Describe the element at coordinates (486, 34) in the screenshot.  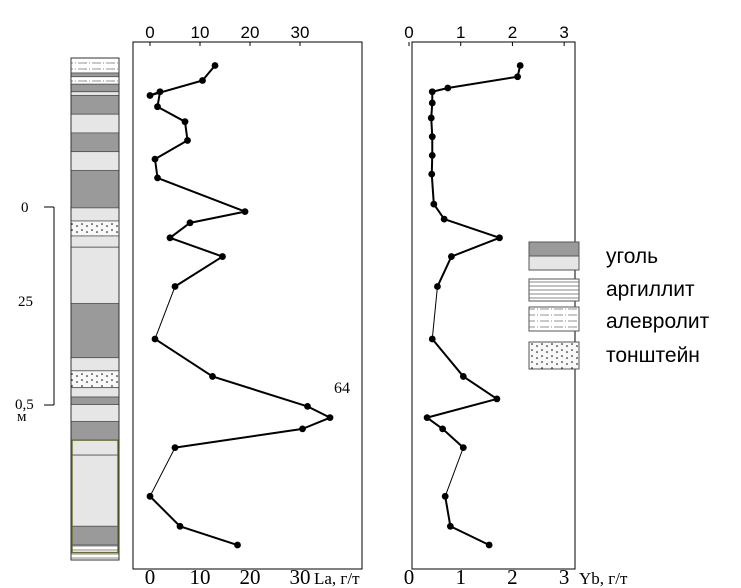
I see `yb-top-ticks: 0 1 2 3` at that location.